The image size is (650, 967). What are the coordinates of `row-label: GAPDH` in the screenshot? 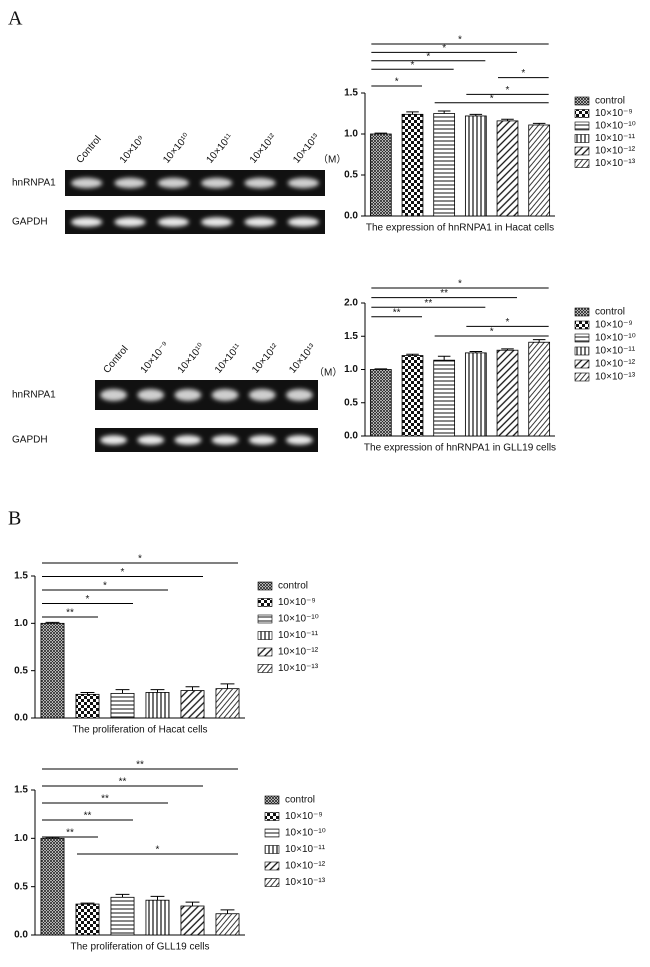 It's located at (30, 440).